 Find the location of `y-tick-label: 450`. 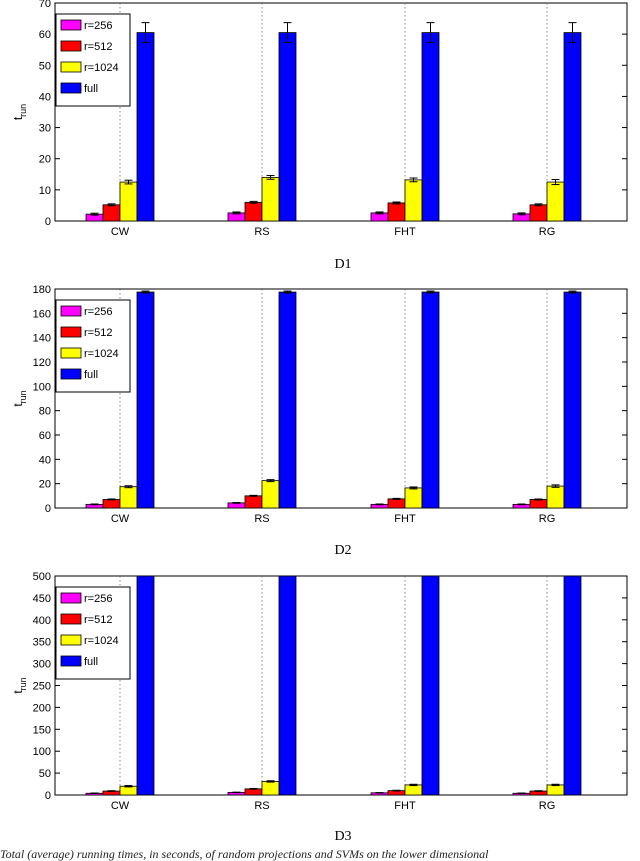

y-tick-label: 450 is located at coordinates (42, 599).